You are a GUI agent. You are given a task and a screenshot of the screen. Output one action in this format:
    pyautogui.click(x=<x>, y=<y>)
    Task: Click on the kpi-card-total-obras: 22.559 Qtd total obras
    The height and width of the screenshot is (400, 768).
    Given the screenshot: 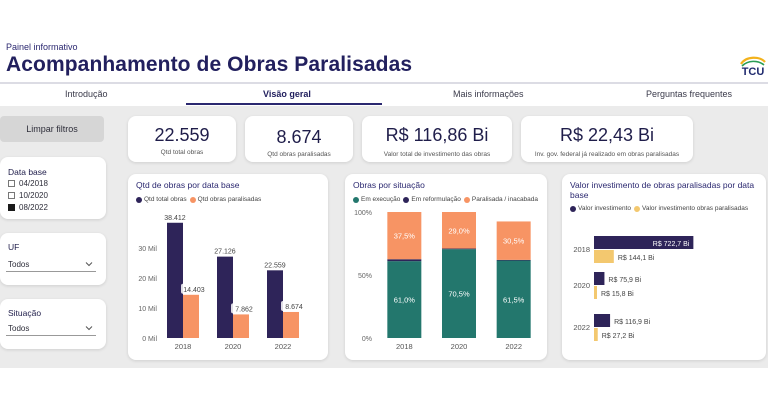 What is the action you would take?
    pyautogui.click(x=182, y=139)
    